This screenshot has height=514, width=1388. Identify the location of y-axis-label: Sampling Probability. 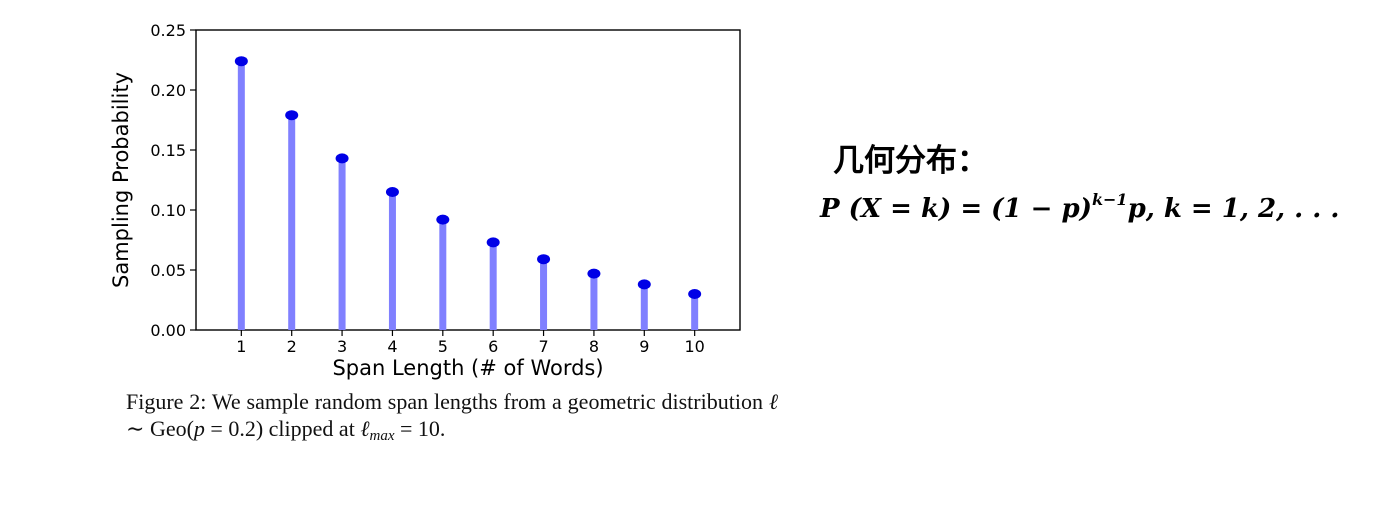
(121, 180).